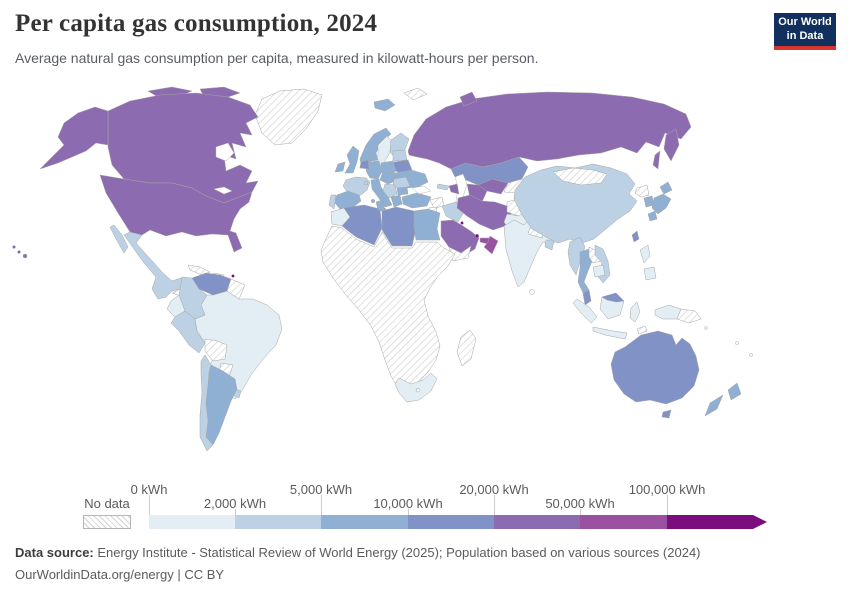  I want to click on country-cambodia, so click(599, 271).